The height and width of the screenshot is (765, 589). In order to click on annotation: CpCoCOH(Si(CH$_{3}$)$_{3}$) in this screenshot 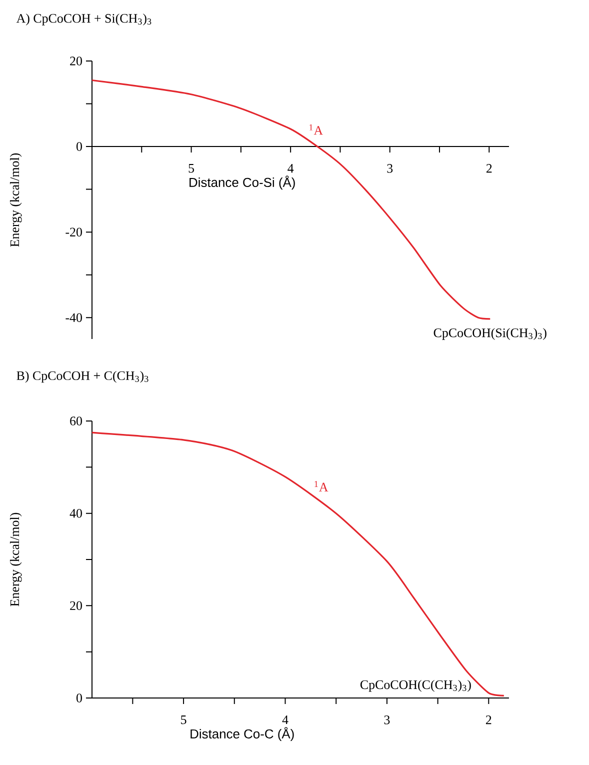, I will do `click(490, 334)`.